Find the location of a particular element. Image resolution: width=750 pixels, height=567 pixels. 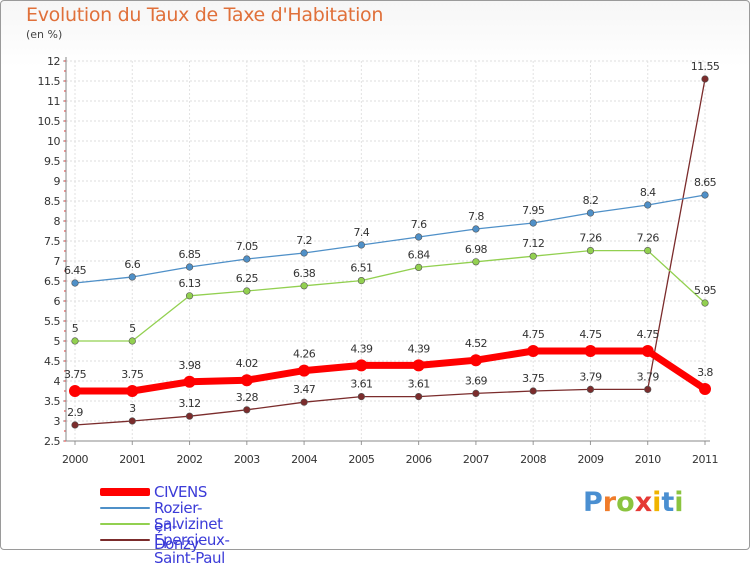

data-label: 6.51 is located at coordinates (361, 268).